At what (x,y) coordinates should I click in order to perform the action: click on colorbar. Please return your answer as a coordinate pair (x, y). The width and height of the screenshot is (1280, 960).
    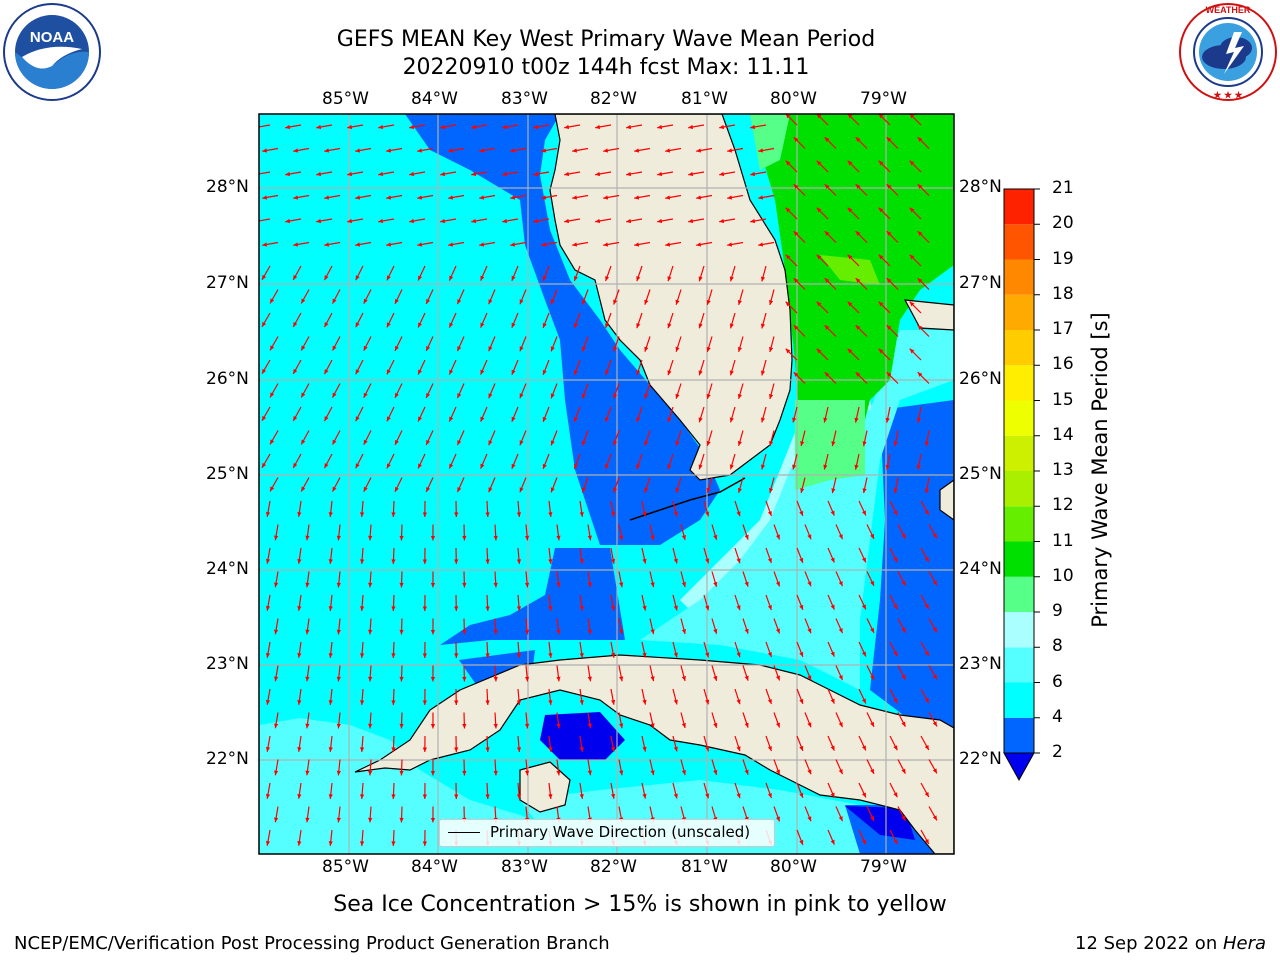
    Looking at the image, I should click on (1021, 485).